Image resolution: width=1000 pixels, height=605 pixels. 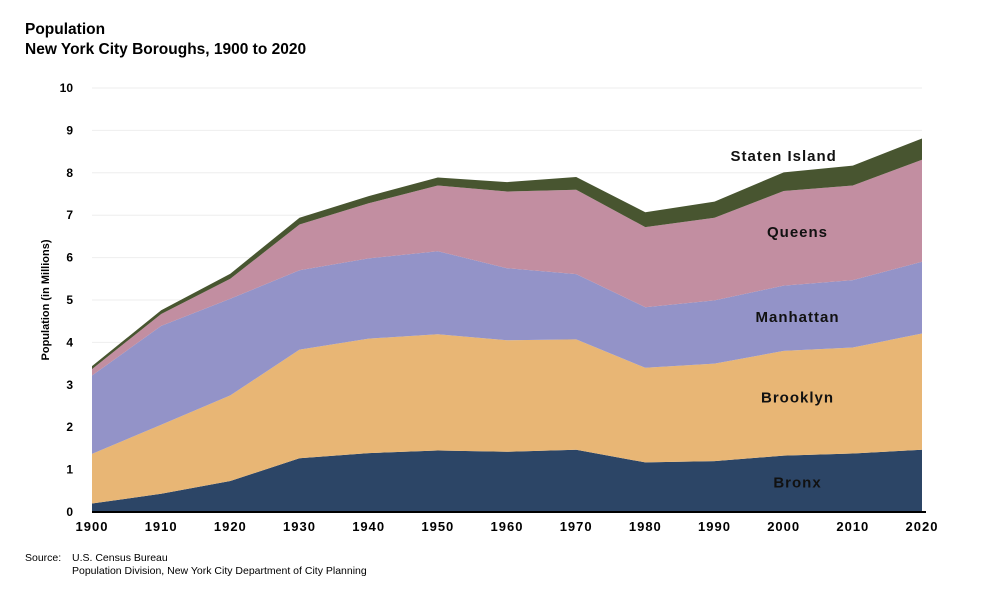 I want to click on y-tick-label: 9, so click(x=69, y=130).